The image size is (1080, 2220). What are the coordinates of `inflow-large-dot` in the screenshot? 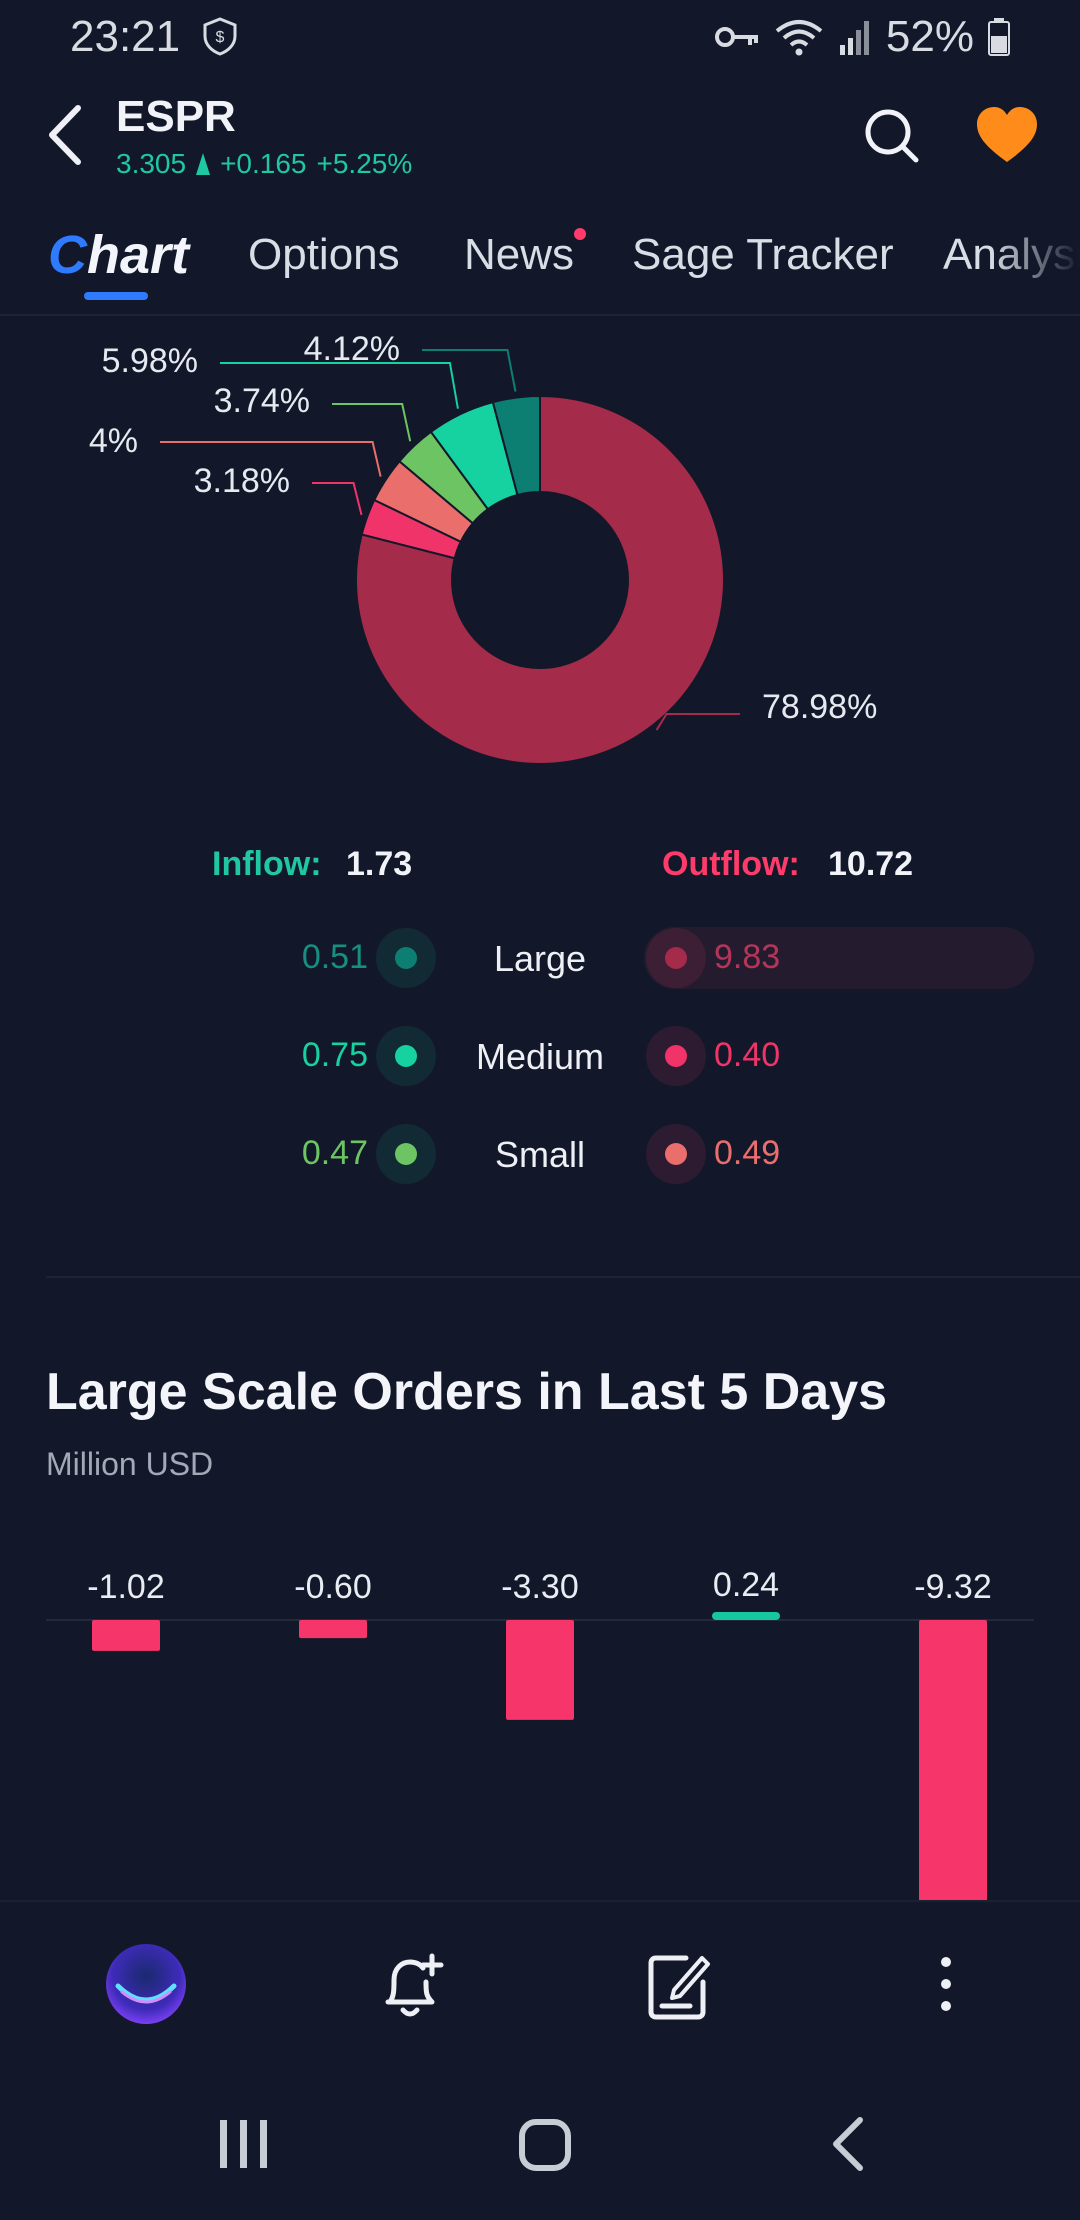 It's located at (406, 958).